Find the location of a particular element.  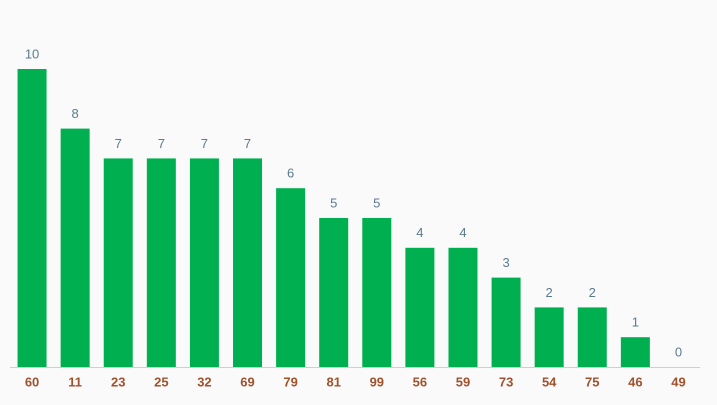

x-tick-label: 46 is located at coordinates (635, 381).